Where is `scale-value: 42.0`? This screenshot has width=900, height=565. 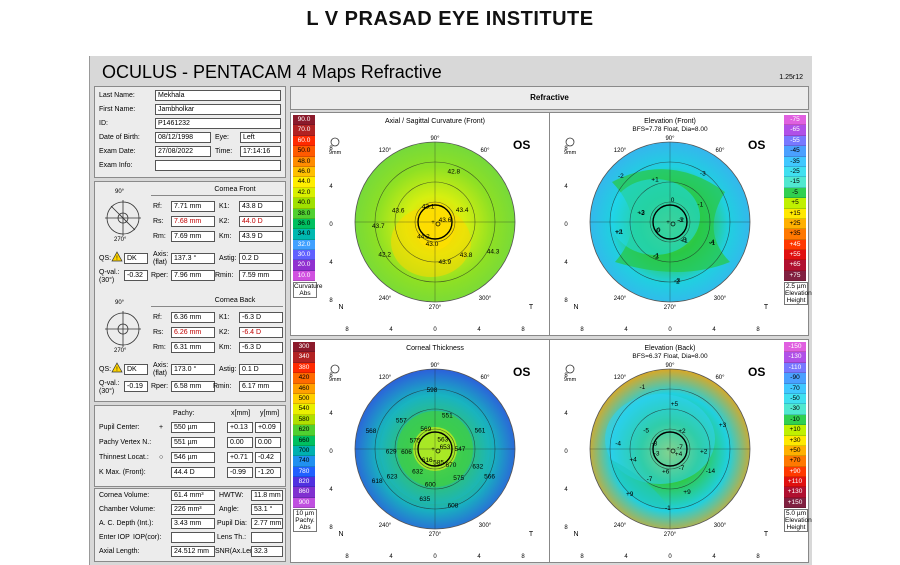 scale-value: 42.0 is located at coordinates (304, 193).